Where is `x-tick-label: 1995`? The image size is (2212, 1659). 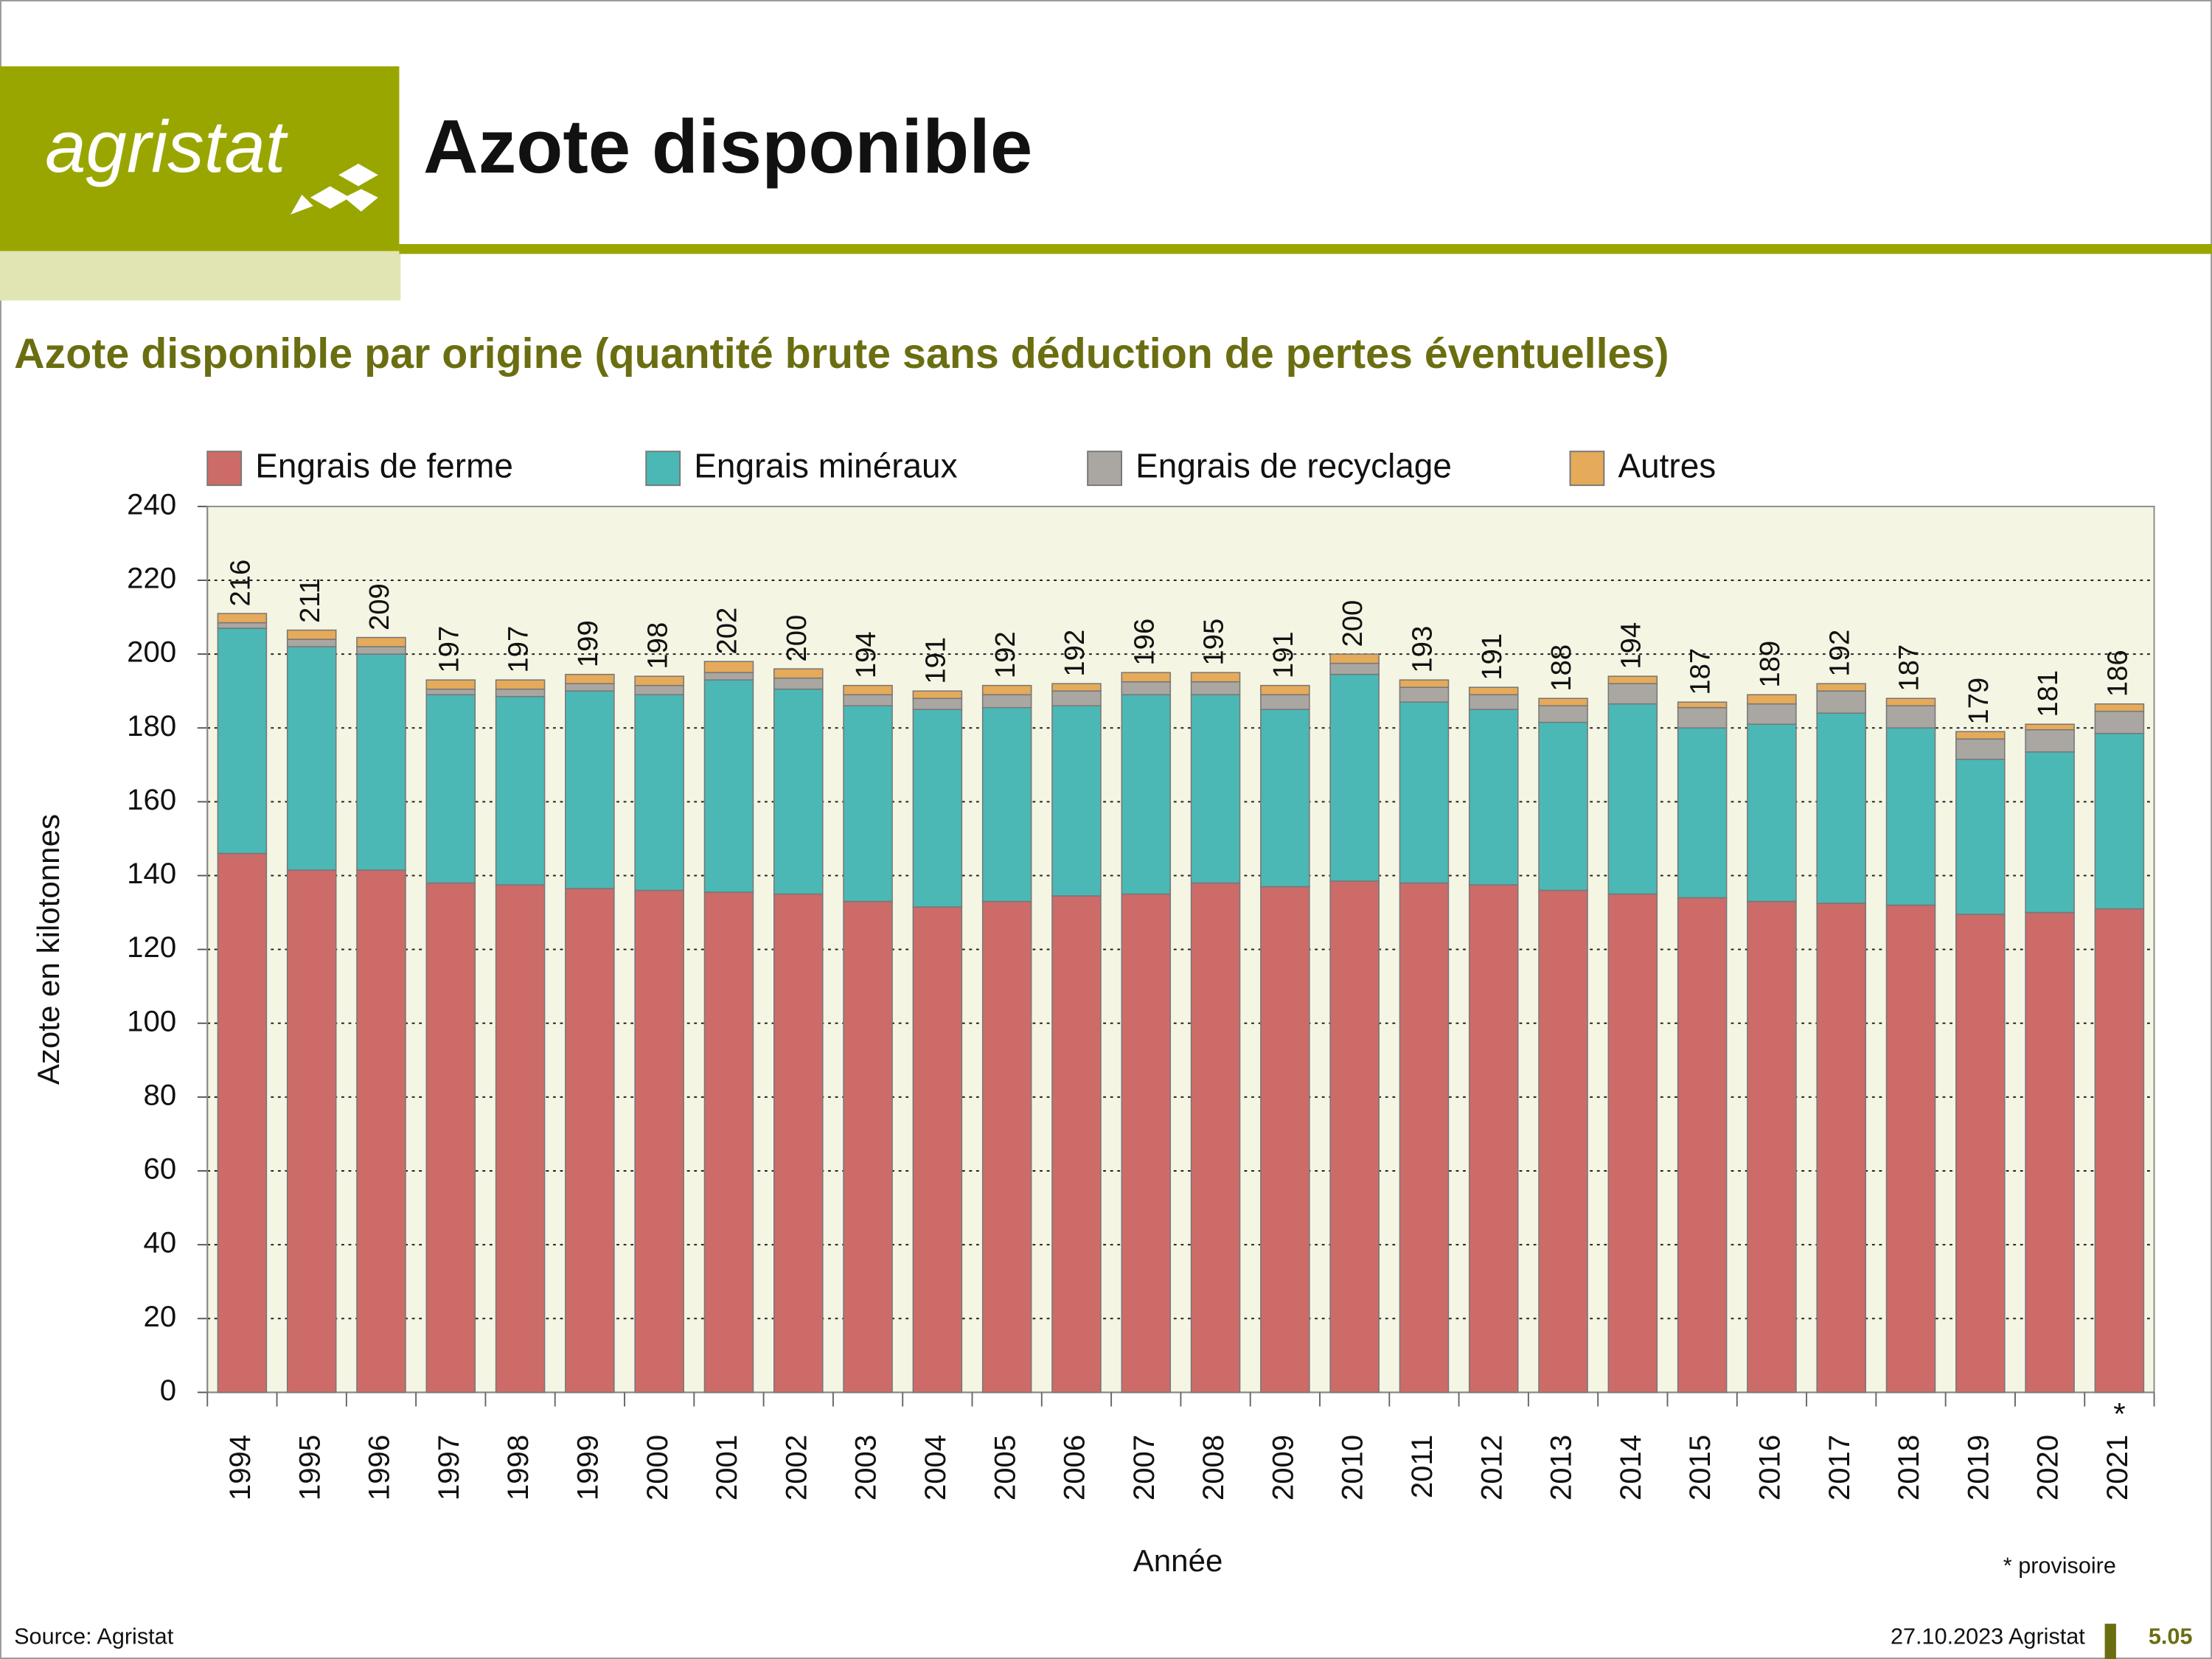 x-tick-label: 1995 is located at coordinates (309, 1467).